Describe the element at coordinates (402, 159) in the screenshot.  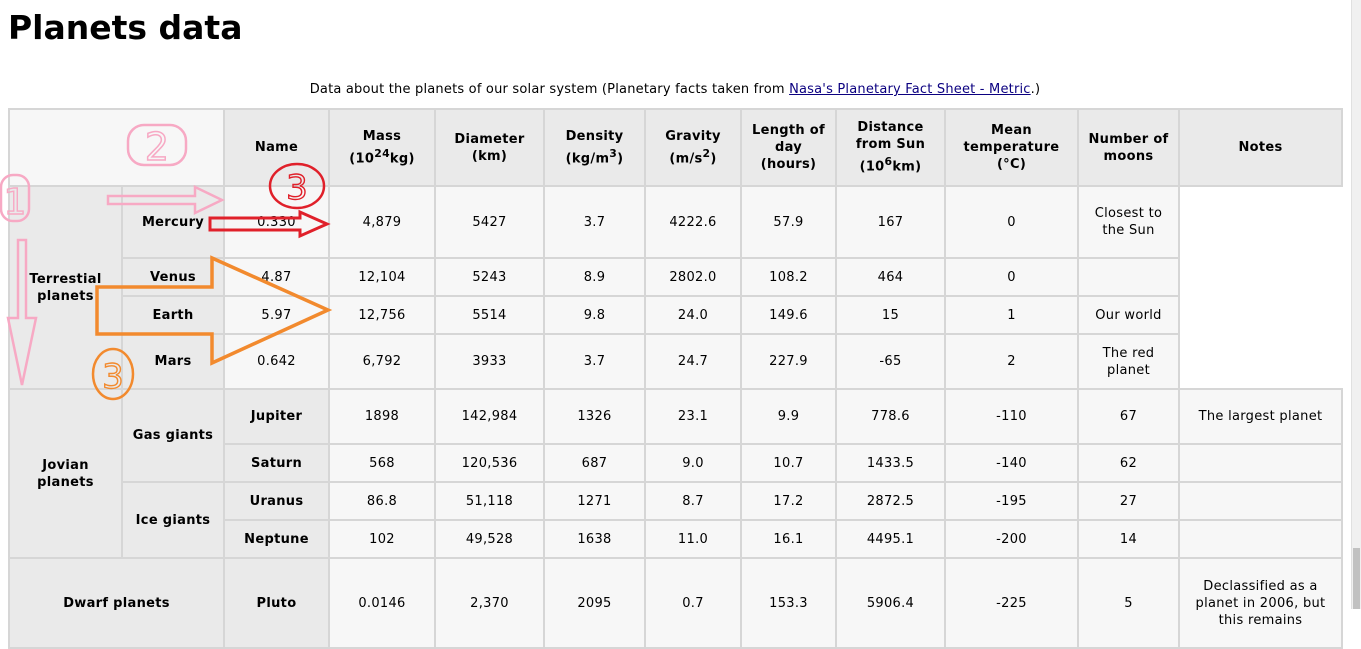
I see `col-mass-unit-b: kg)` at that location.